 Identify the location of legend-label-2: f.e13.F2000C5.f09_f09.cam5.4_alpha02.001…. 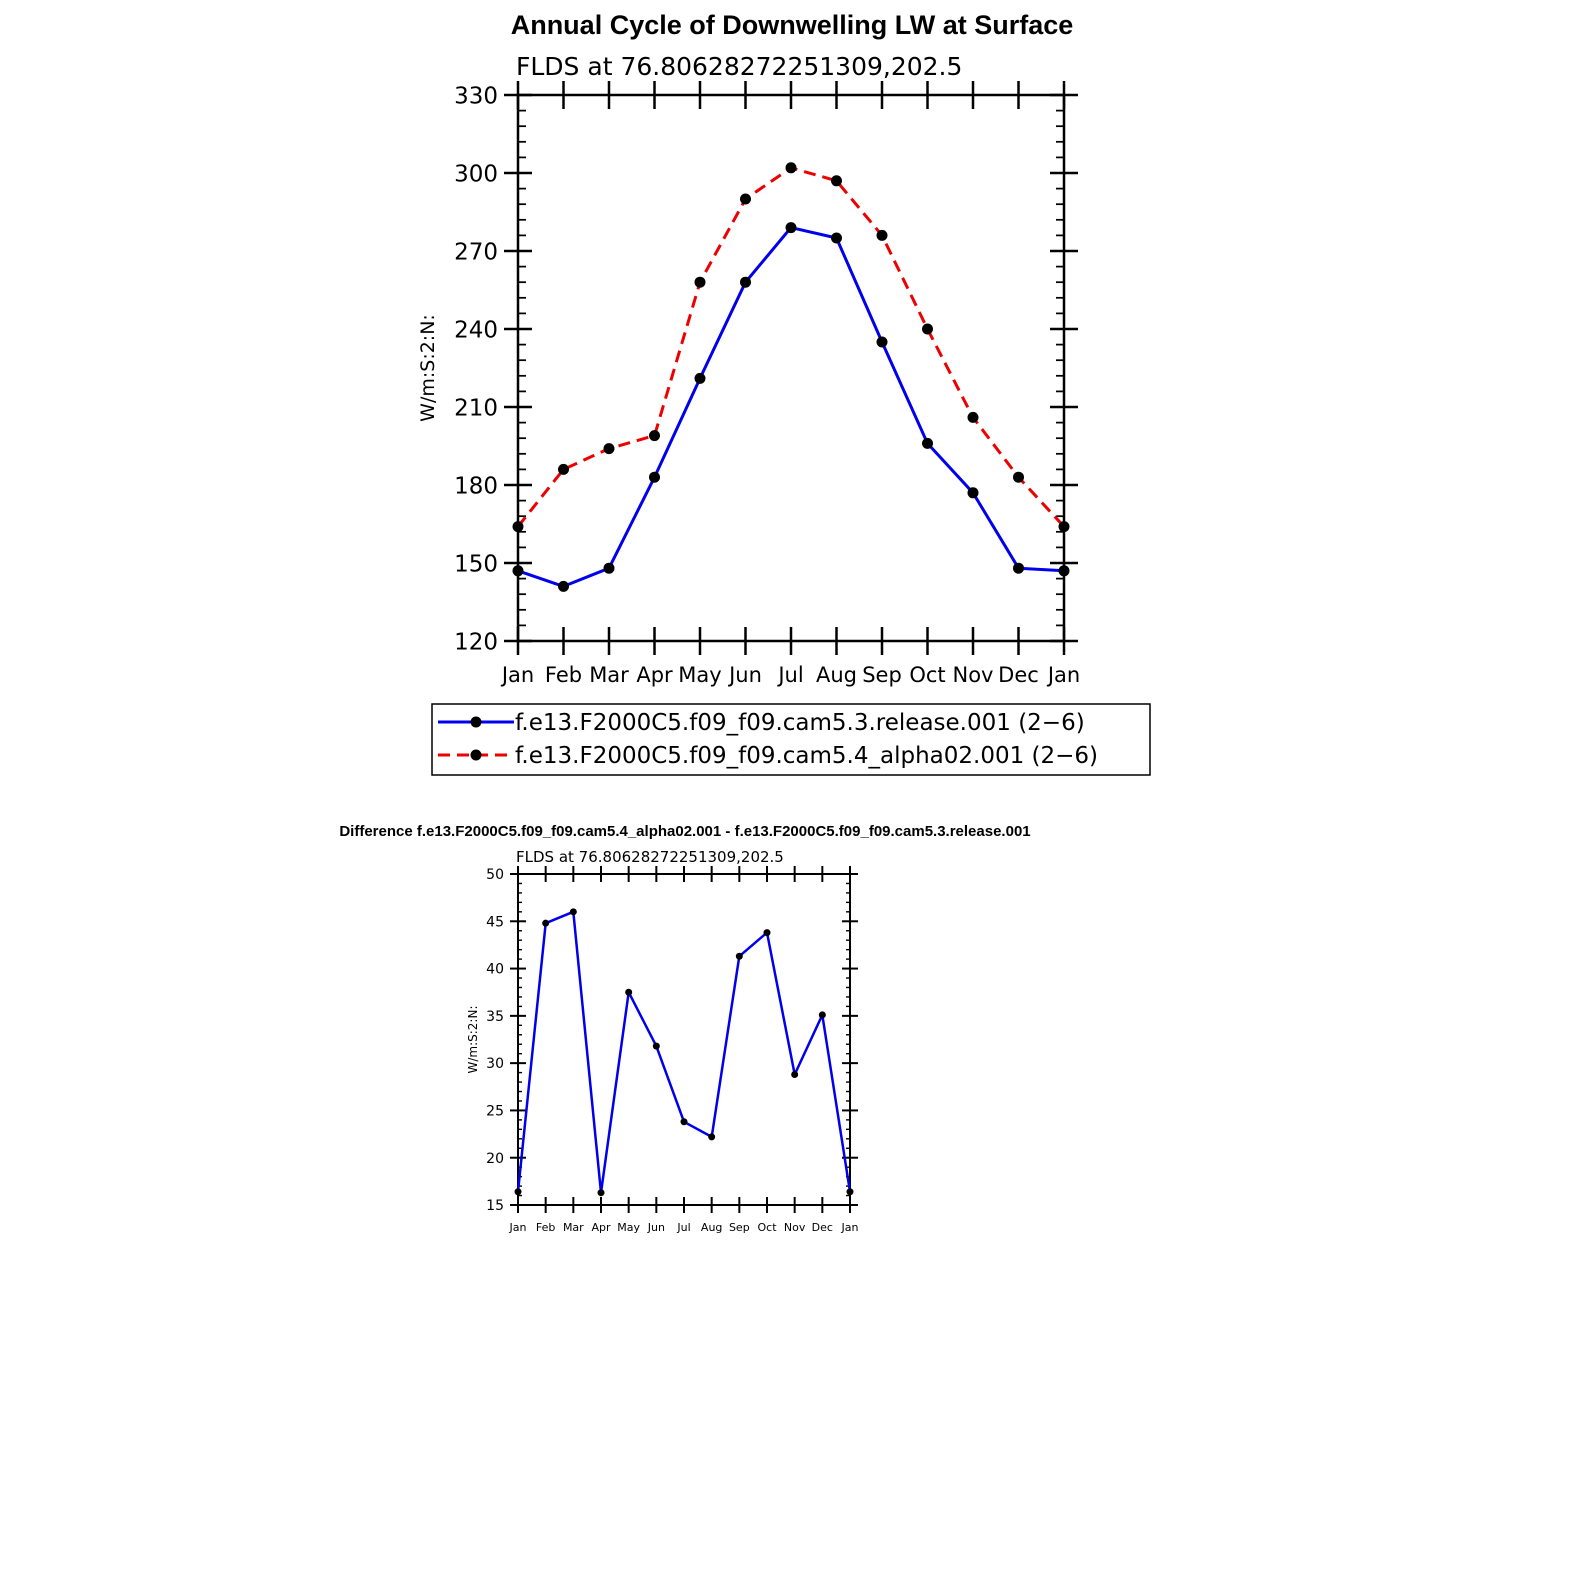
(806, 756).